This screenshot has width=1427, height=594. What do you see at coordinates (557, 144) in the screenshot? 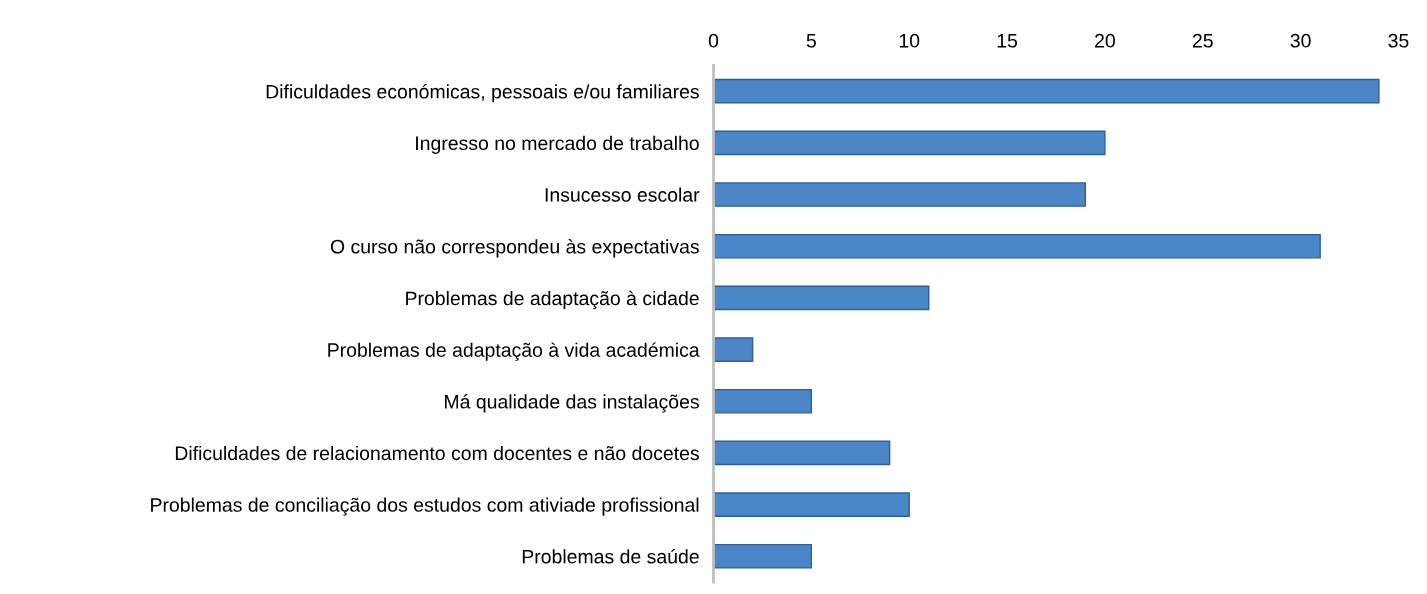
I see `y-tick-label: Ingresso no mercado de trabalho` at bounding box center [557, 144].